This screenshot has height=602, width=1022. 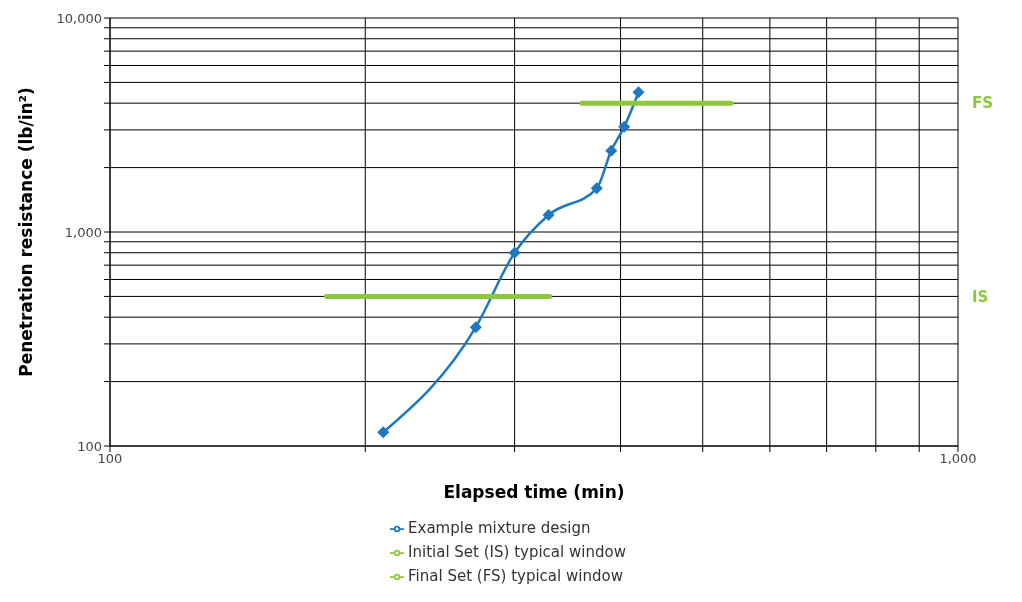 What do you see at coordinates (499, 528) in the screenshot?
I see `legend-label: Example mixture design` at bounding box center [499, 528].